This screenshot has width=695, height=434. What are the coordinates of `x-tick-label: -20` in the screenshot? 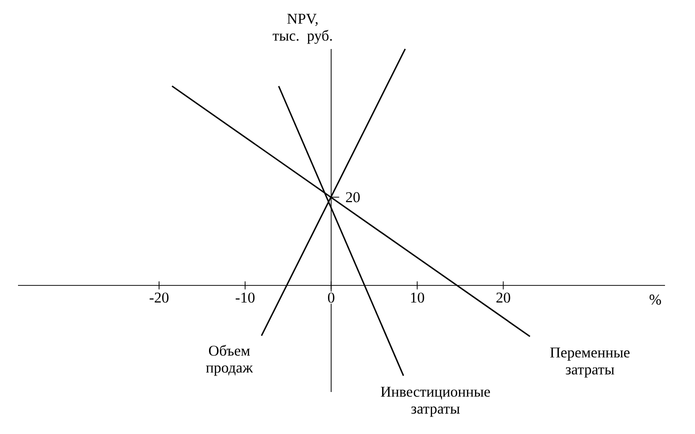 It's located at (159, 297).